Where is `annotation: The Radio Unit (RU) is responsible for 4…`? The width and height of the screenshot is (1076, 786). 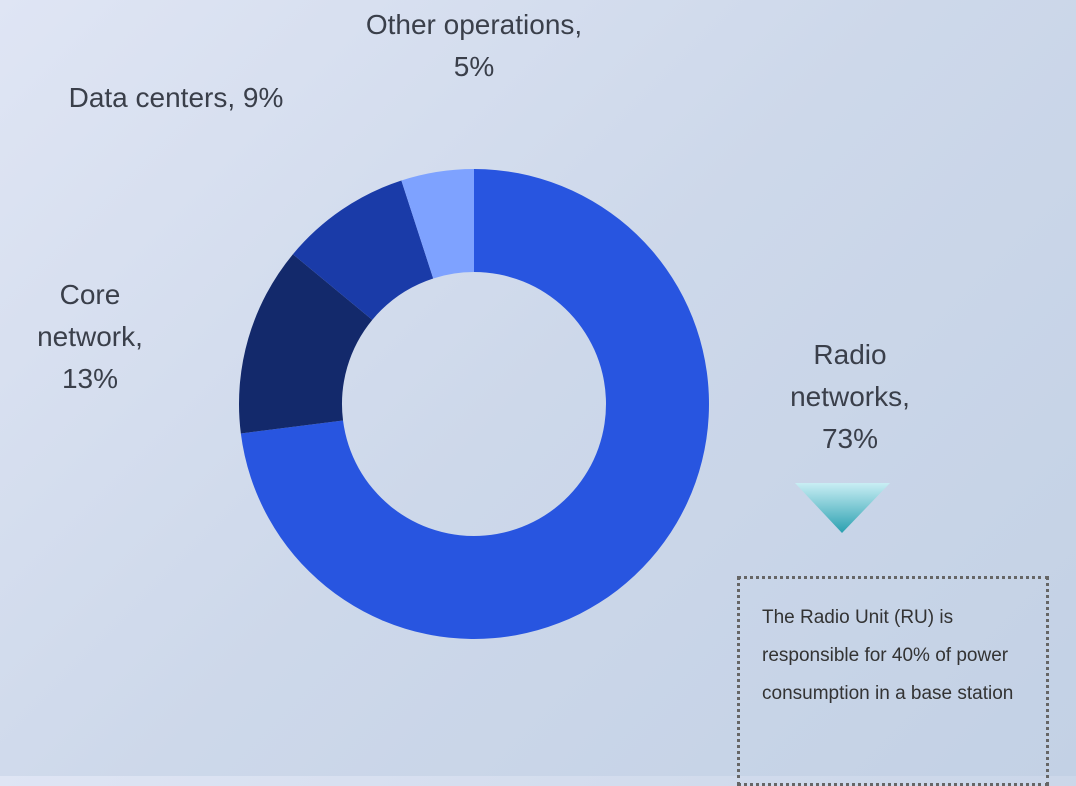
annotation: The Radio Unit (RU) is responsible for 4… is located at coordinates (893, 681).